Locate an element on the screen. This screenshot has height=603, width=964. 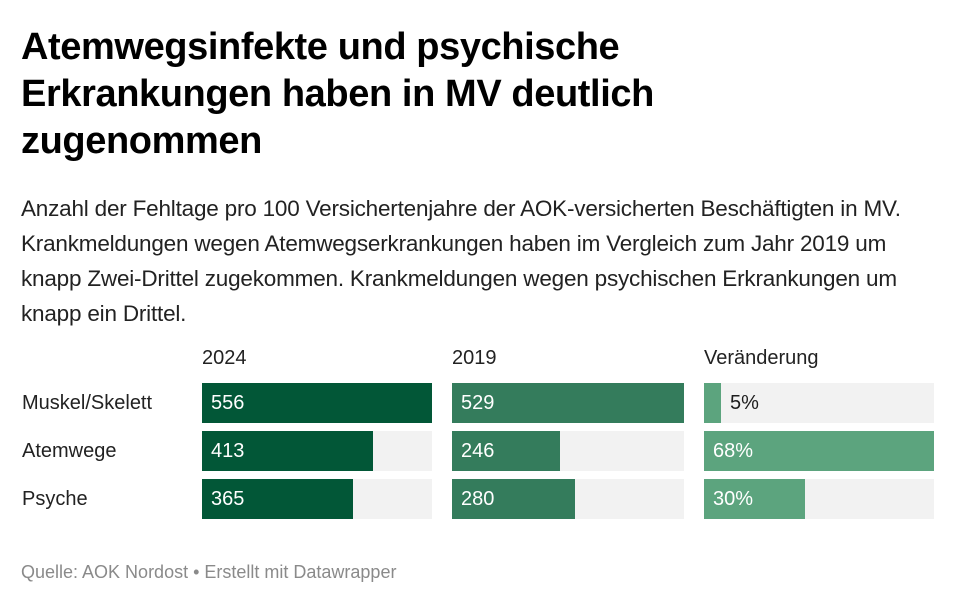
bar-ver-nderung-atemwege is located at coordinates (819, 451).